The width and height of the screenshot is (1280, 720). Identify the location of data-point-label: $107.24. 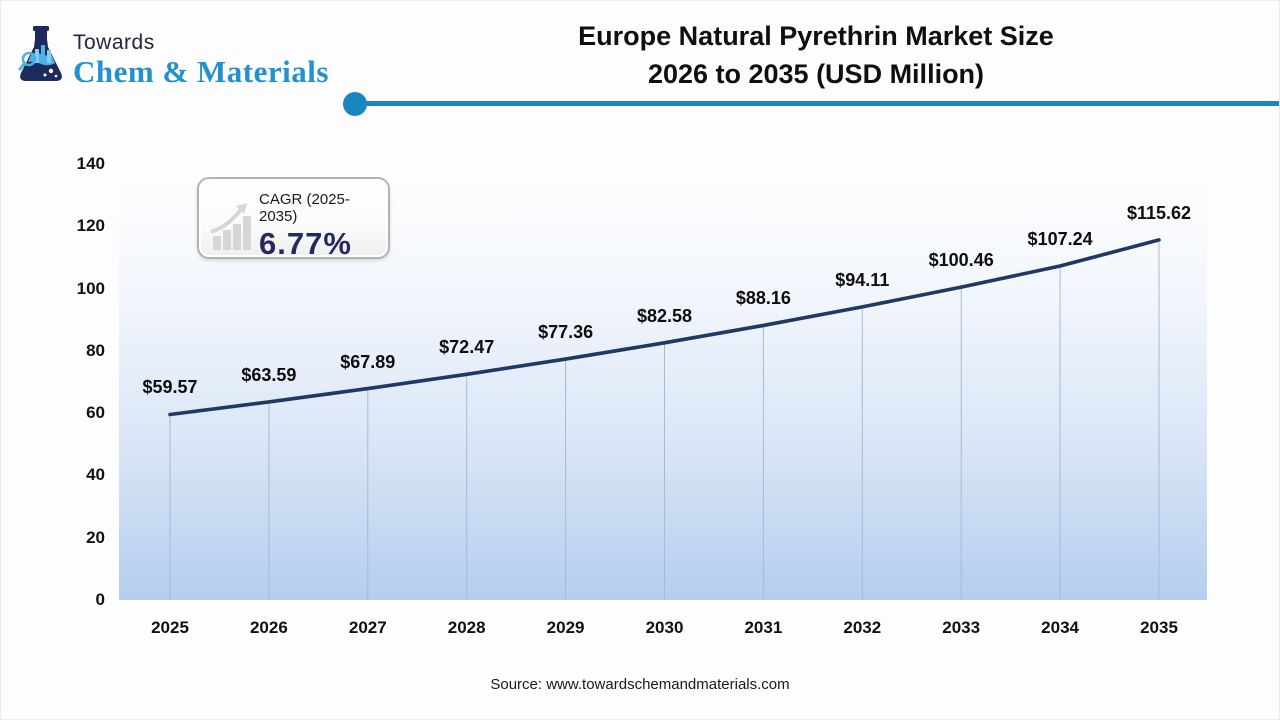
(1060, 239).